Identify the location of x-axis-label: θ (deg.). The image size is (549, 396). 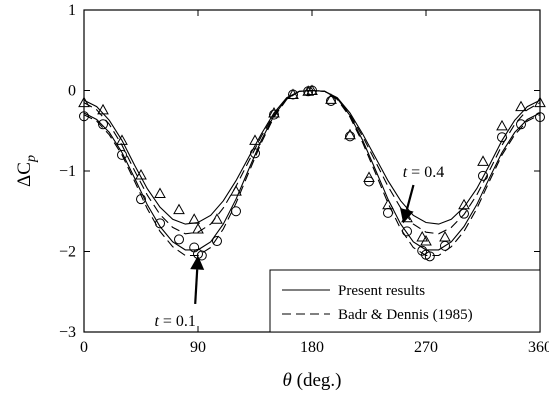
(312, 380).